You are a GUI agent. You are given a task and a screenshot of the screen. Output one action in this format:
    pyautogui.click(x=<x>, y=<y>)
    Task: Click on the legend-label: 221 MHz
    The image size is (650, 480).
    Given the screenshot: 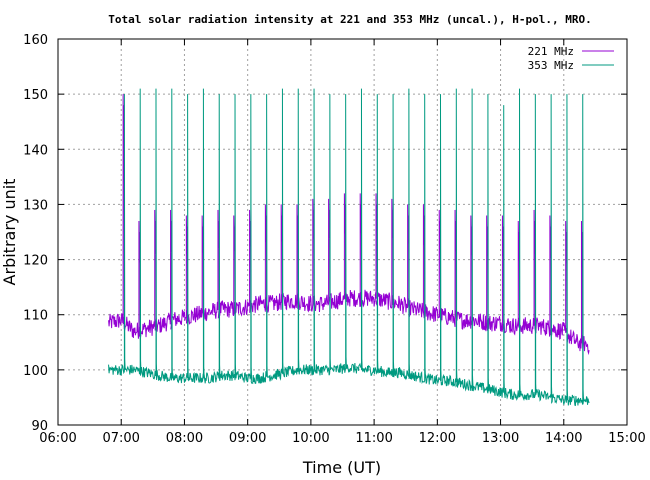 What is the action you would take?
    pyautogui.click(x=551, y=51)
    